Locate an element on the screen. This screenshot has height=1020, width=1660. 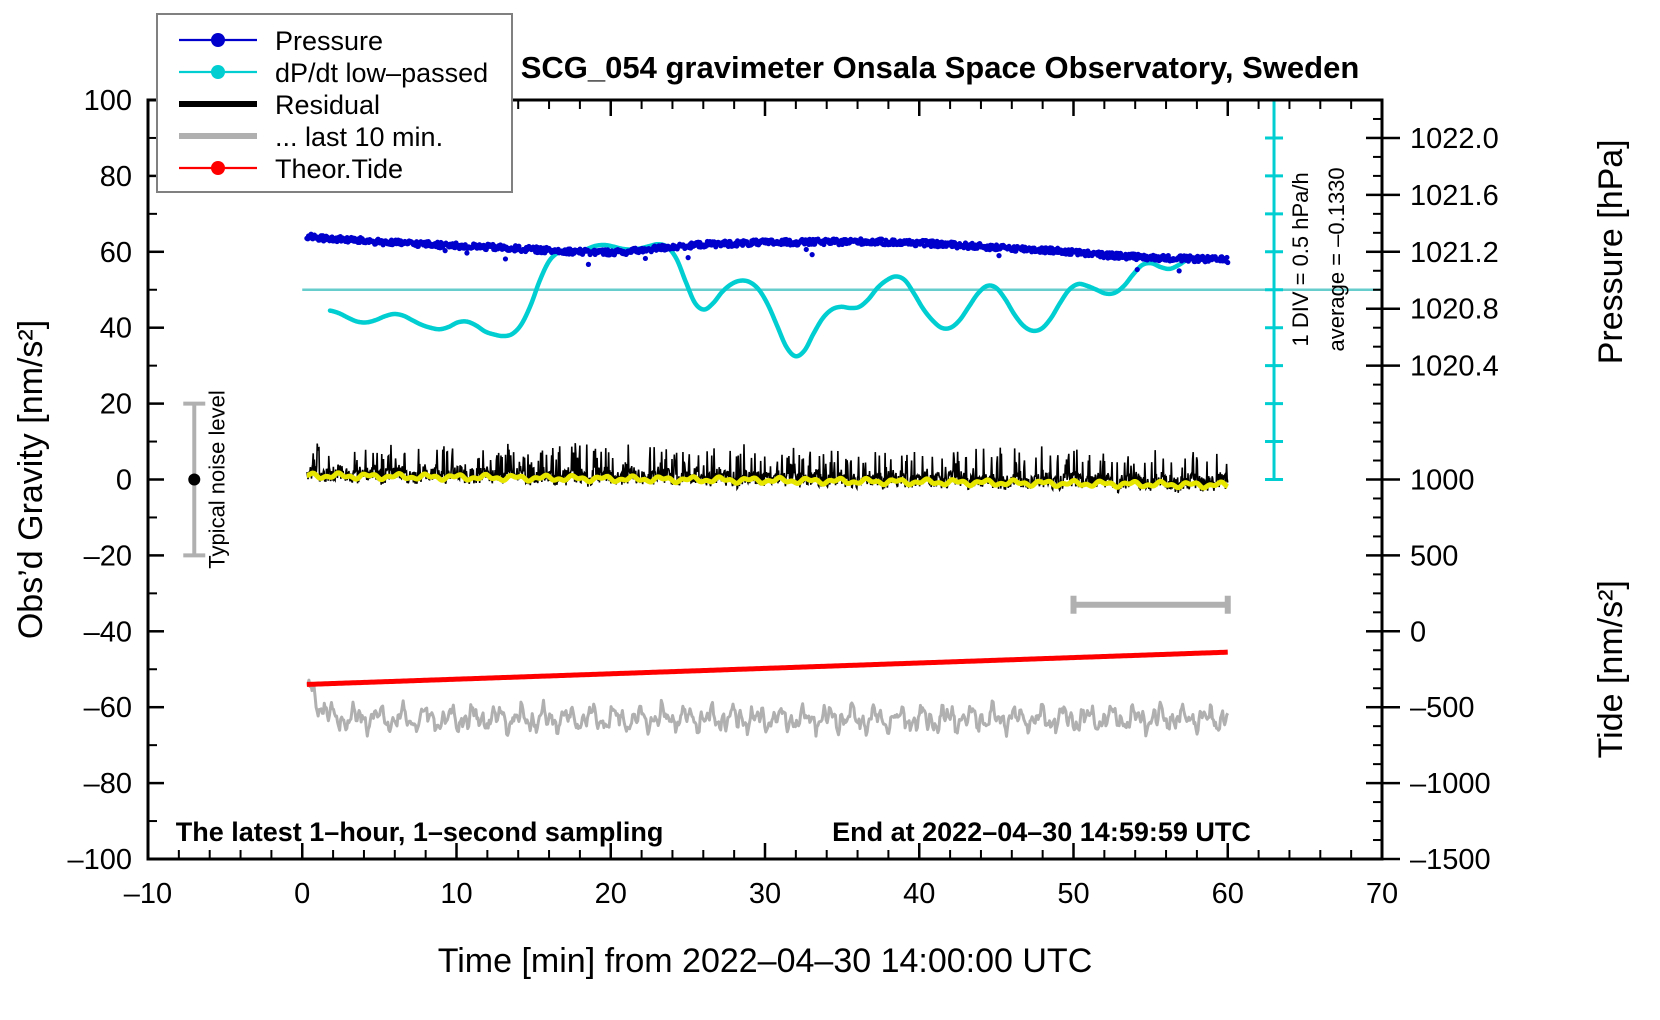
tide-tick-label: 1000 is located at coordinates (1442, 481).